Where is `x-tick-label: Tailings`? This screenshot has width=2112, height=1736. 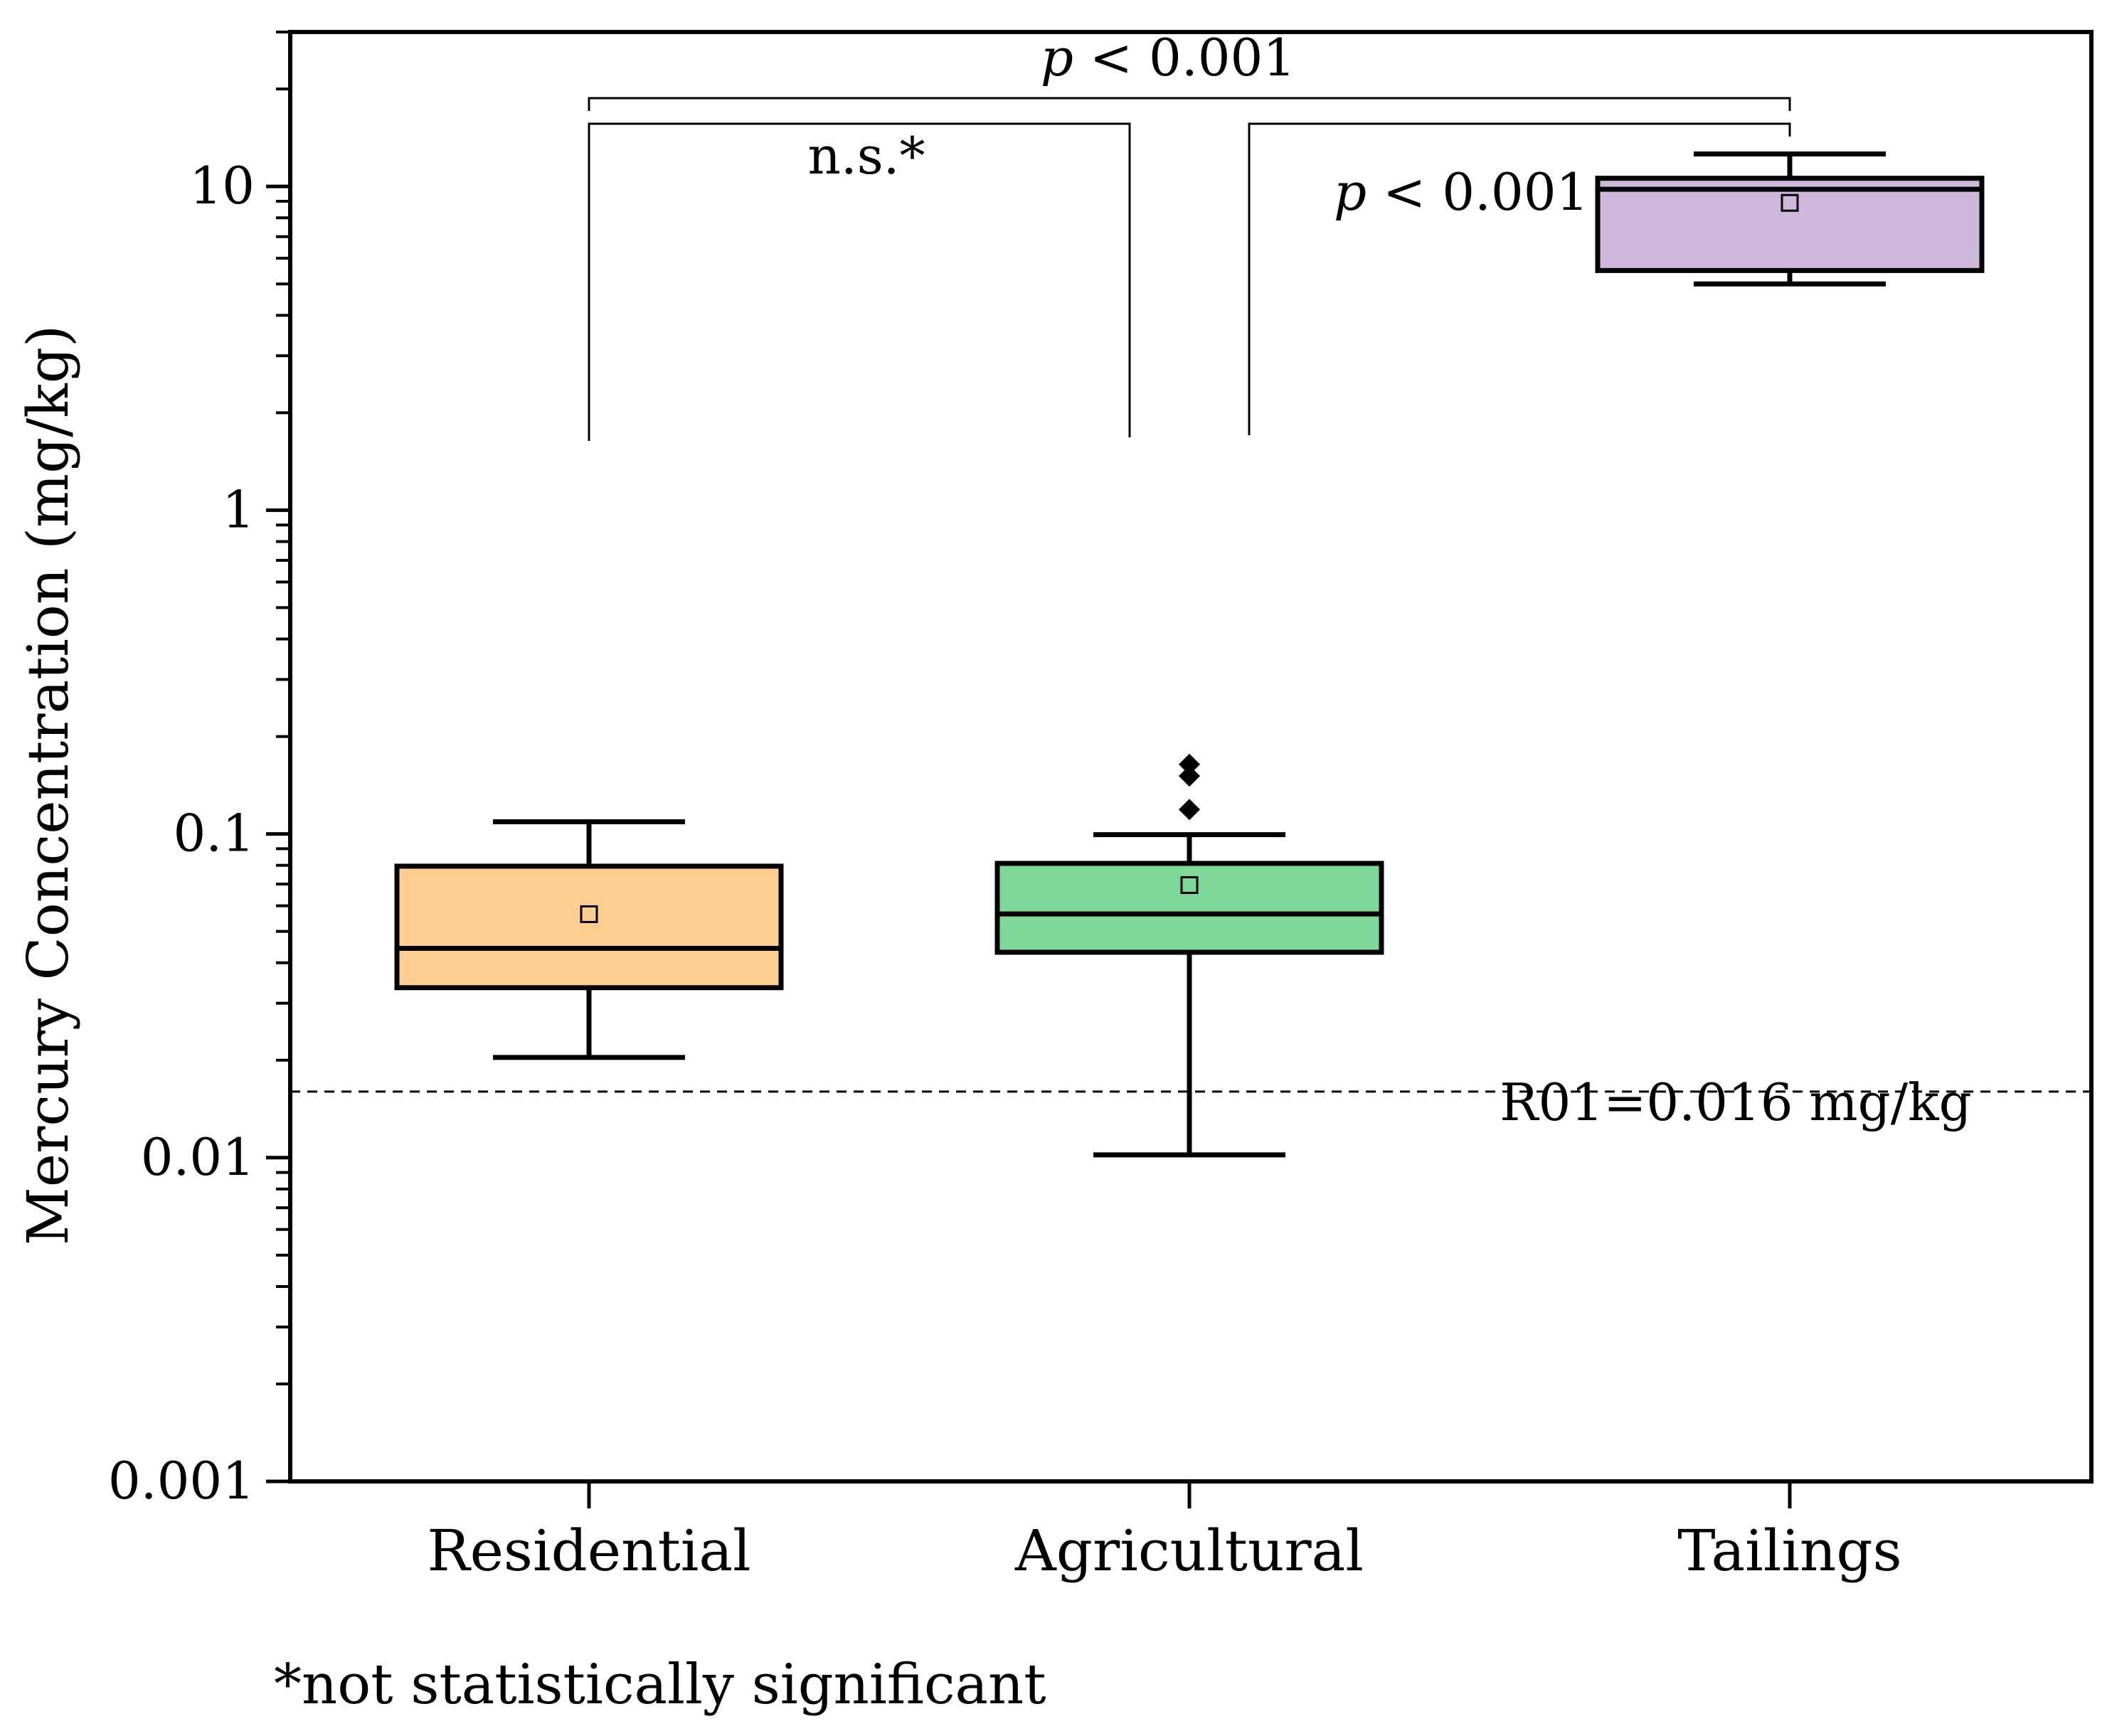
x-tick-label: Tailings is located at coordinates (1789, 1551).